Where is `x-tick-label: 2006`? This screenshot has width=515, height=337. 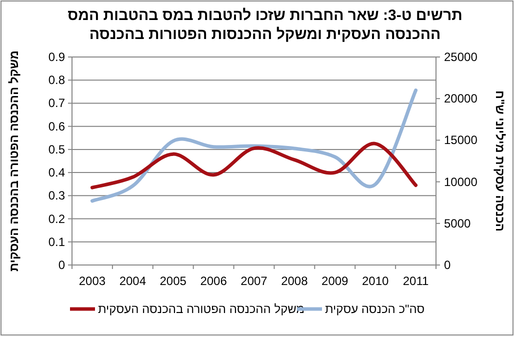
x-tick-label: 2006 is located at coordinates (214, 281).